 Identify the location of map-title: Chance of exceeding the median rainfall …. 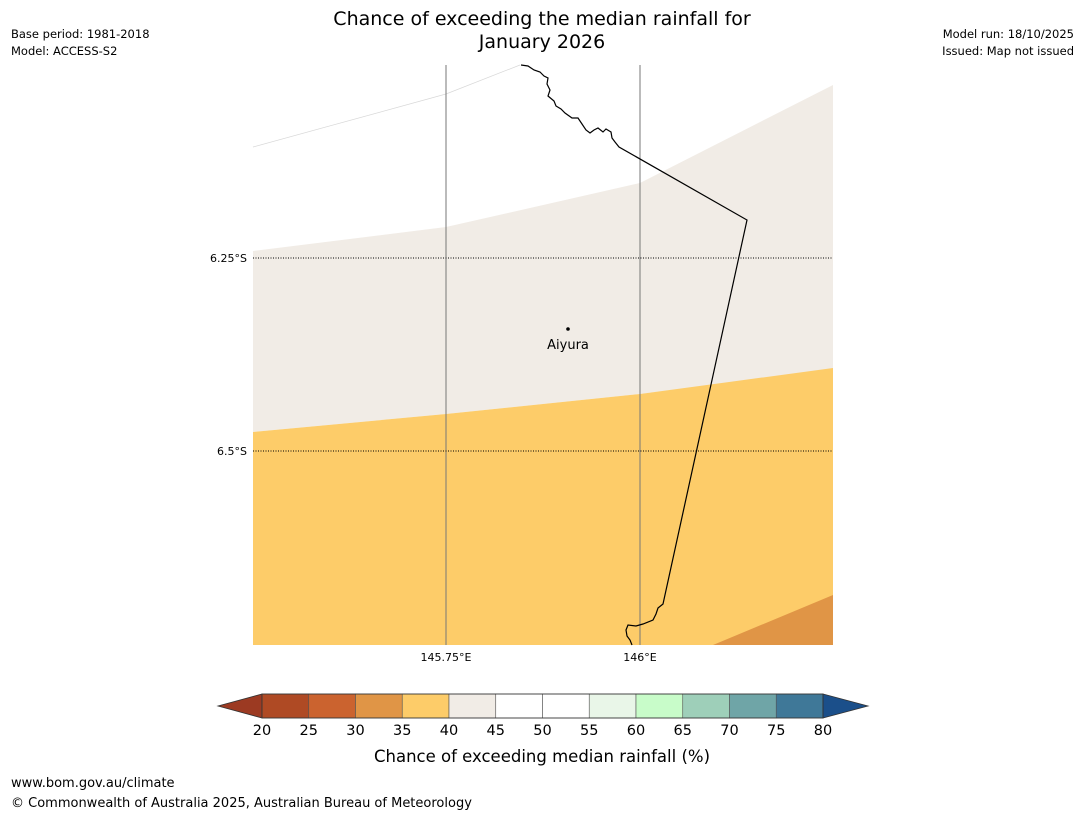
(542, 31).